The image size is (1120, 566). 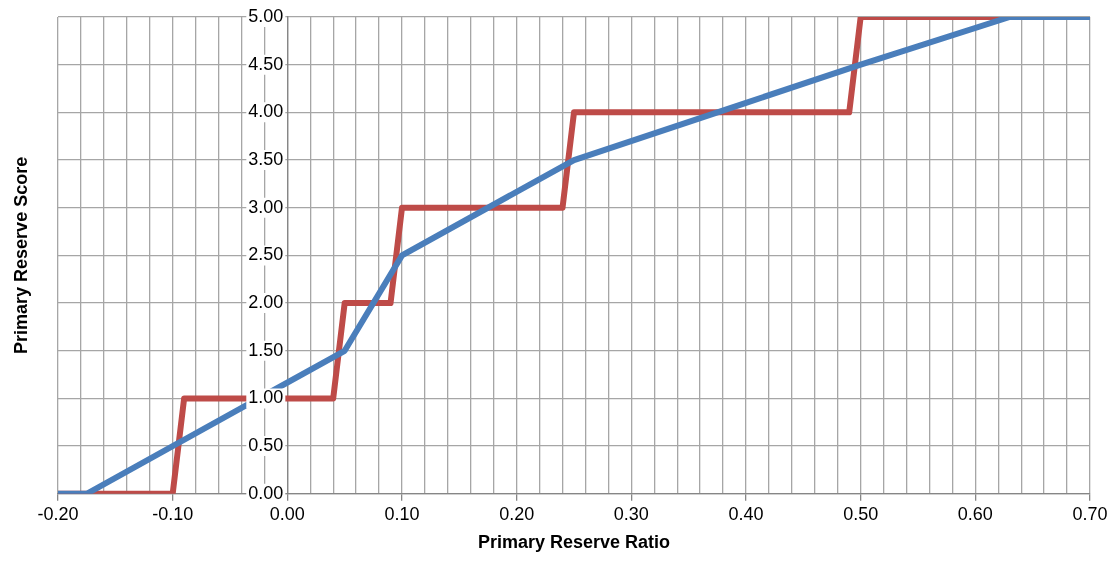 I want to click on y-tick-label: 1.50, so click(x=266, y=349).